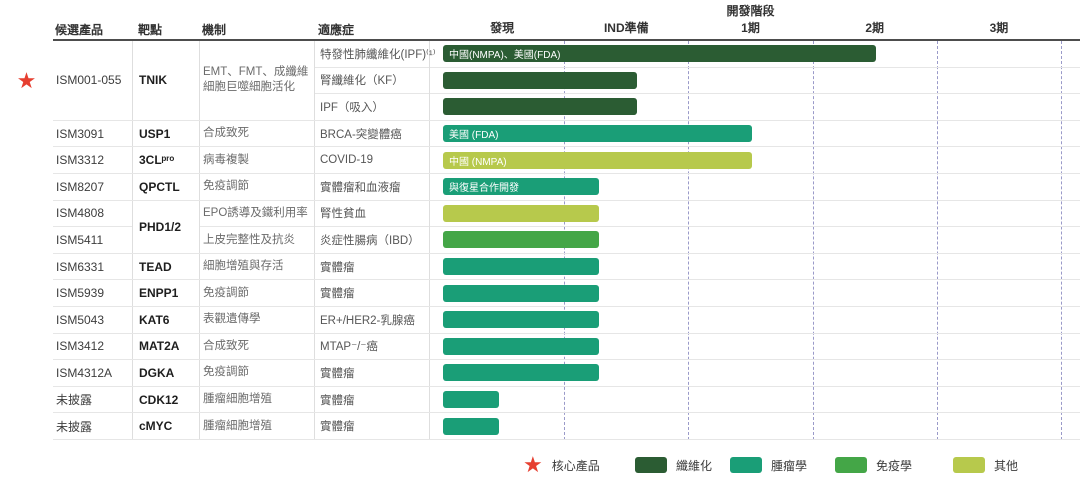  What do you see at coordinates (93, 426) in the screenshot?
I see `product-column: 未披露` at bounding box center [93, 426].